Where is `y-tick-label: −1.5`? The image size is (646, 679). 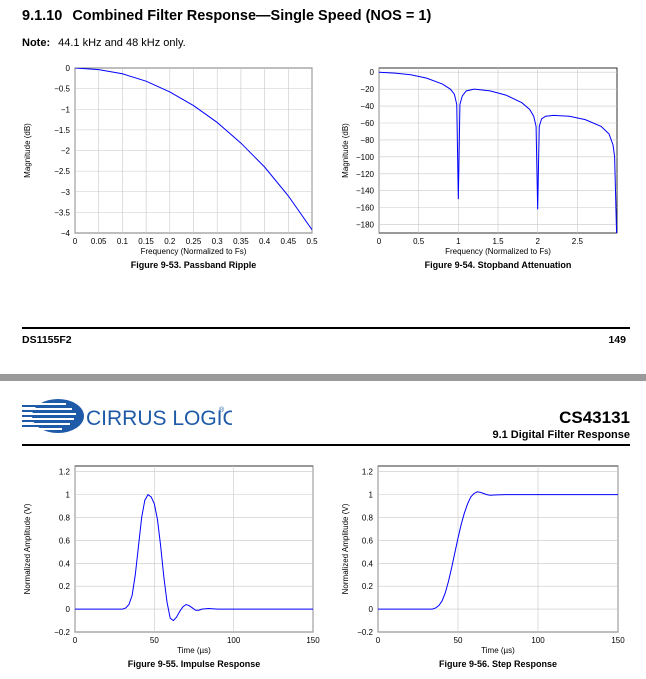
y-tick-label: −1.5 is located at coordinates (62, 130).